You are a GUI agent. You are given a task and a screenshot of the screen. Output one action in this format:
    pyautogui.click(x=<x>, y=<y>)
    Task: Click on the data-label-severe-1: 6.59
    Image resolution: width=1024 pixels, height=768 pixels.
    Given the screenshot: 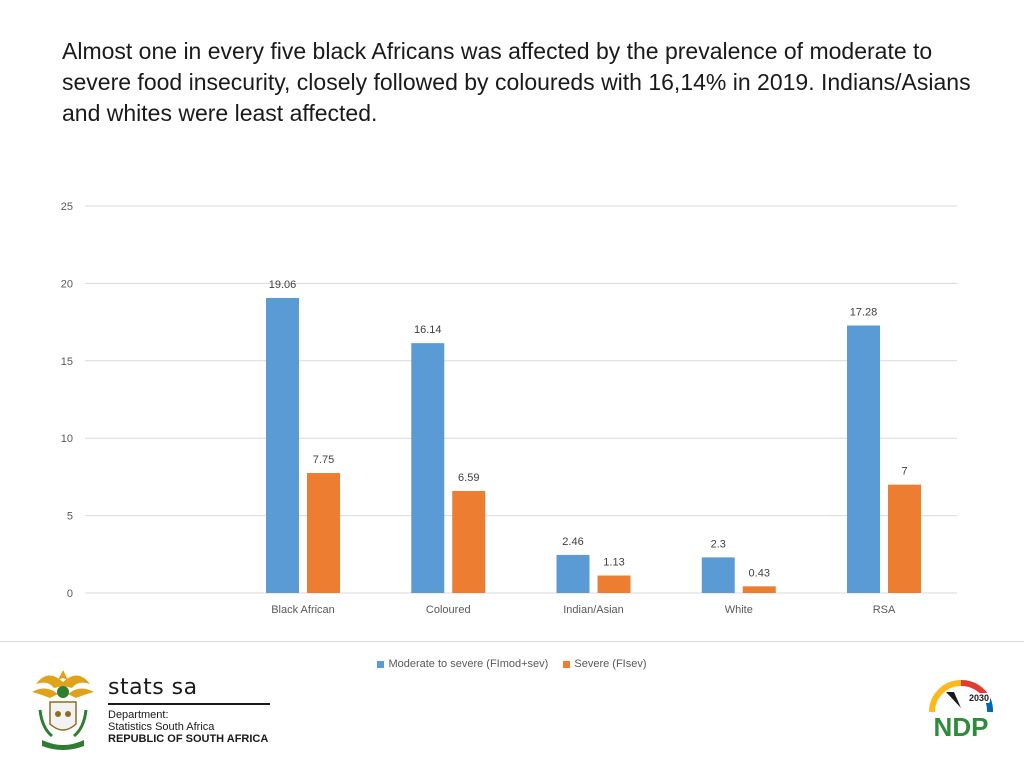 What is the action you would take?
    pyautogui.click(x=468, y=478)
    